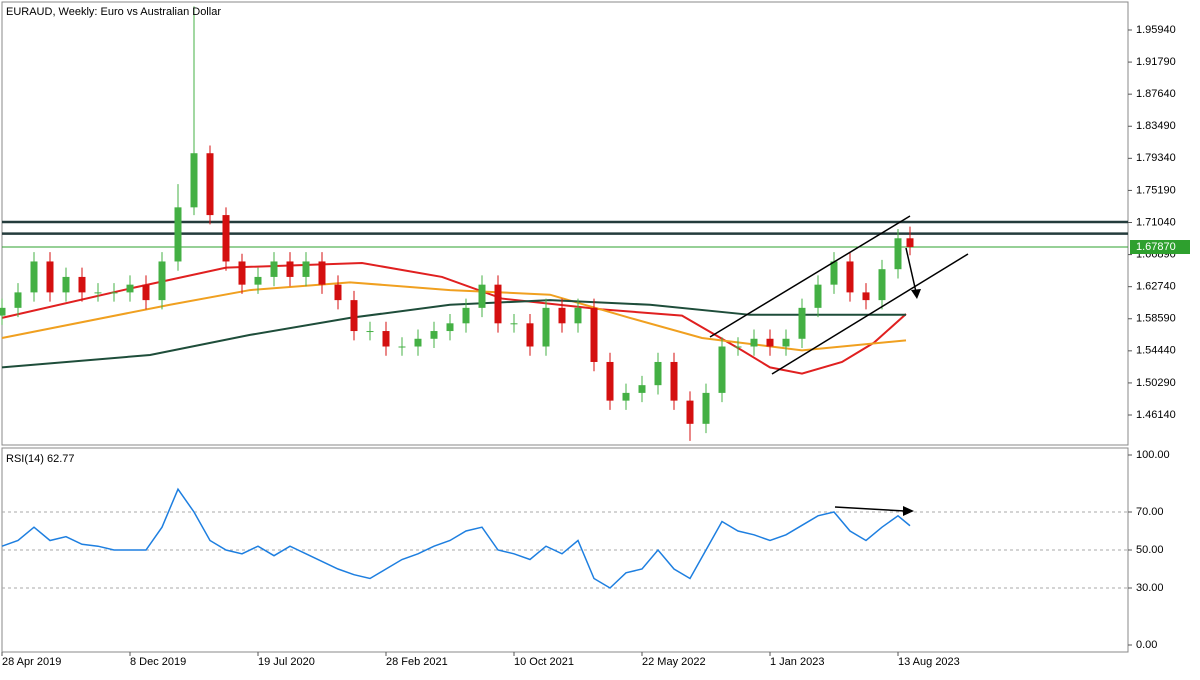  I want to click on rsi-line, so click(456, 538).